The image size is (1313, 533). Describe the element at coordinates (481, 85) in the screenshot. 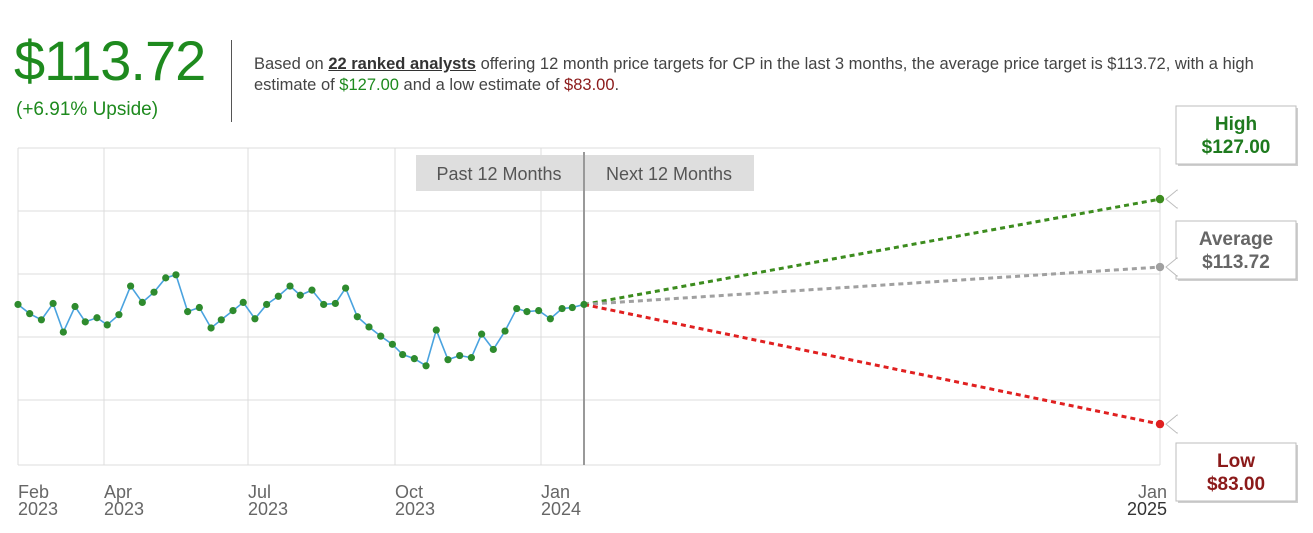

I see `desc-text: and a low estimate of` at that location.